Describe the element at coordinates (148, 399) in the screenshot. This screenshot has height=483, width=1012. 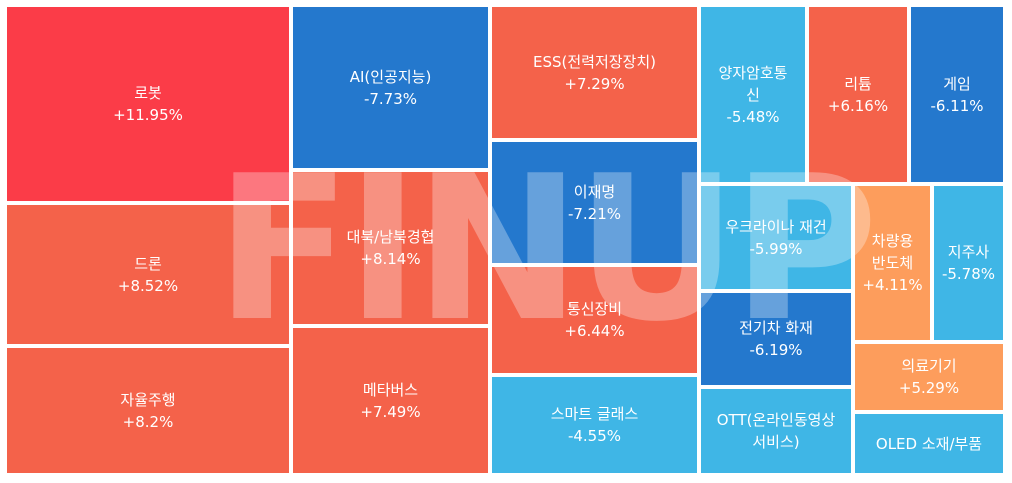
I see `tile-name: 자율주행` at that location.